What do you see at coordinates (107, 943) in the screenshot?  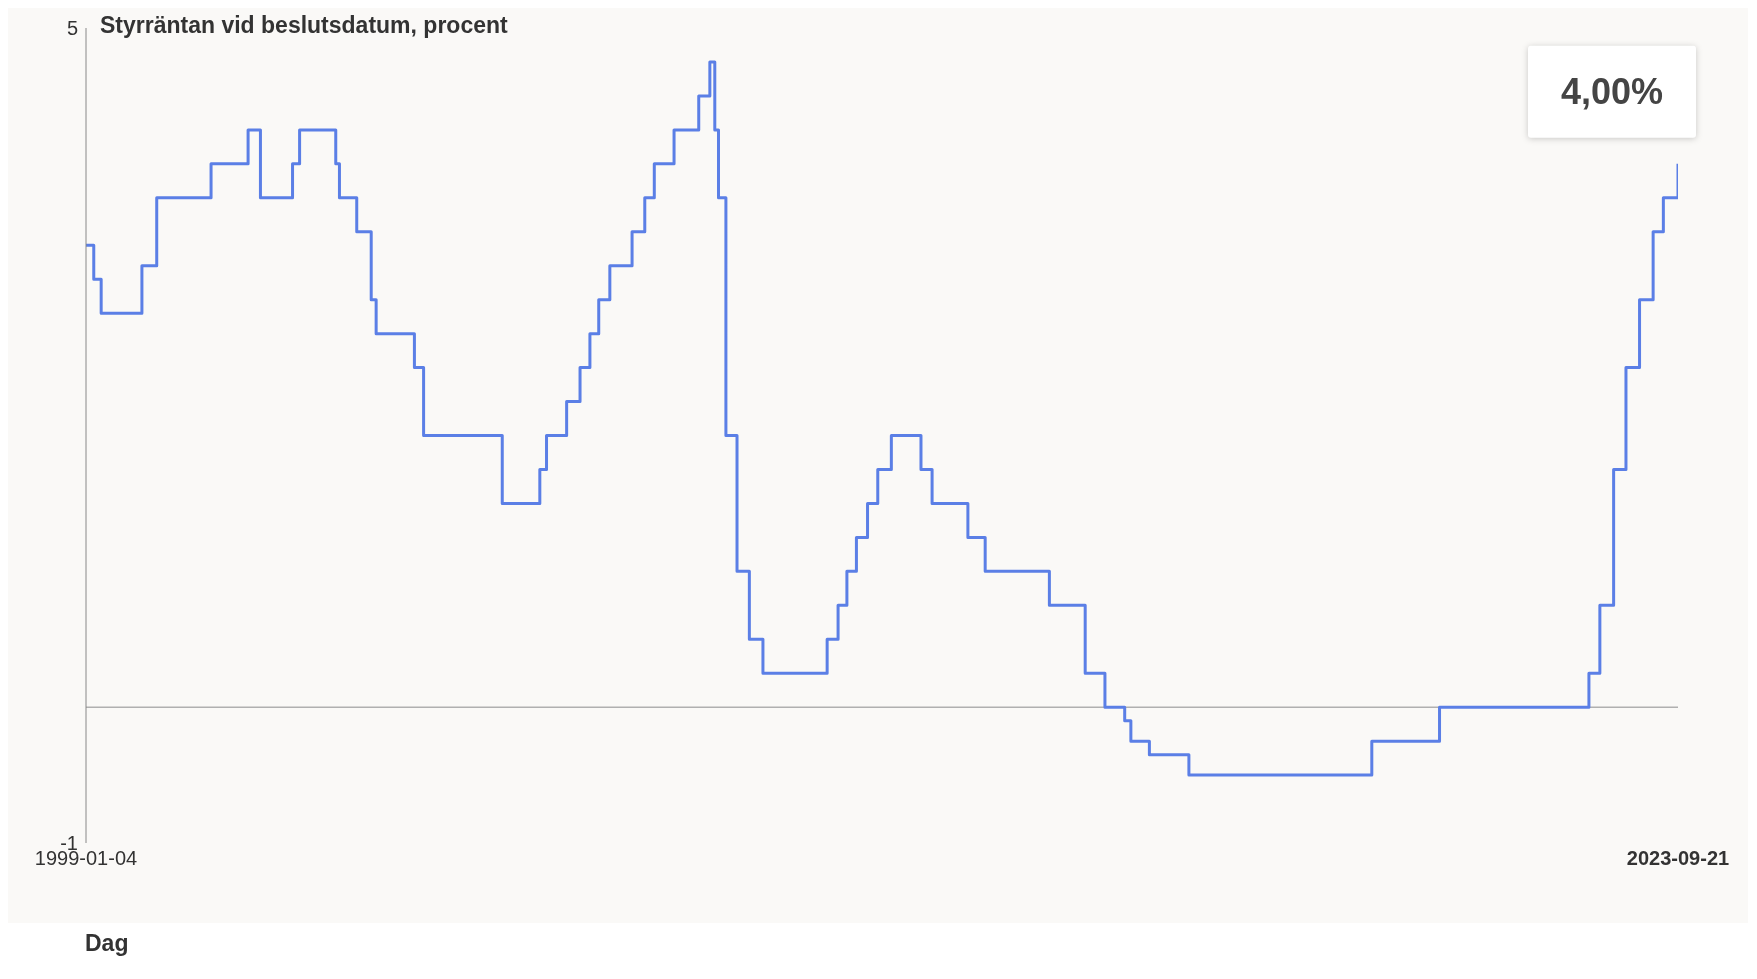 I see `x-axis-title: Dag` at bounding box center [107, 943].